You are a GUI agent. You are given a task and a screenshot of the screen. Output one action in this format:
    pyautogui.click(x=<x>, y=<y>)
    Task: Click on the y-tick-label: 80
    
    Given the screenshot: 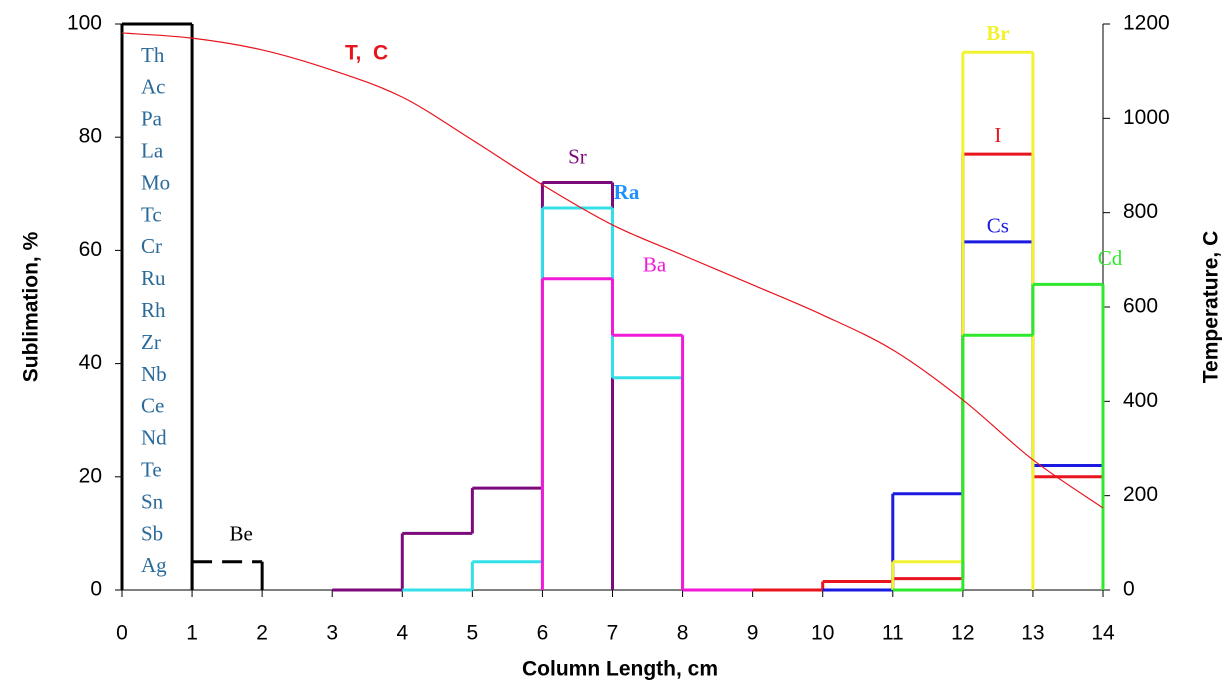 What is the action you would take?
    pyautogui.click(x=90, y=136)
    